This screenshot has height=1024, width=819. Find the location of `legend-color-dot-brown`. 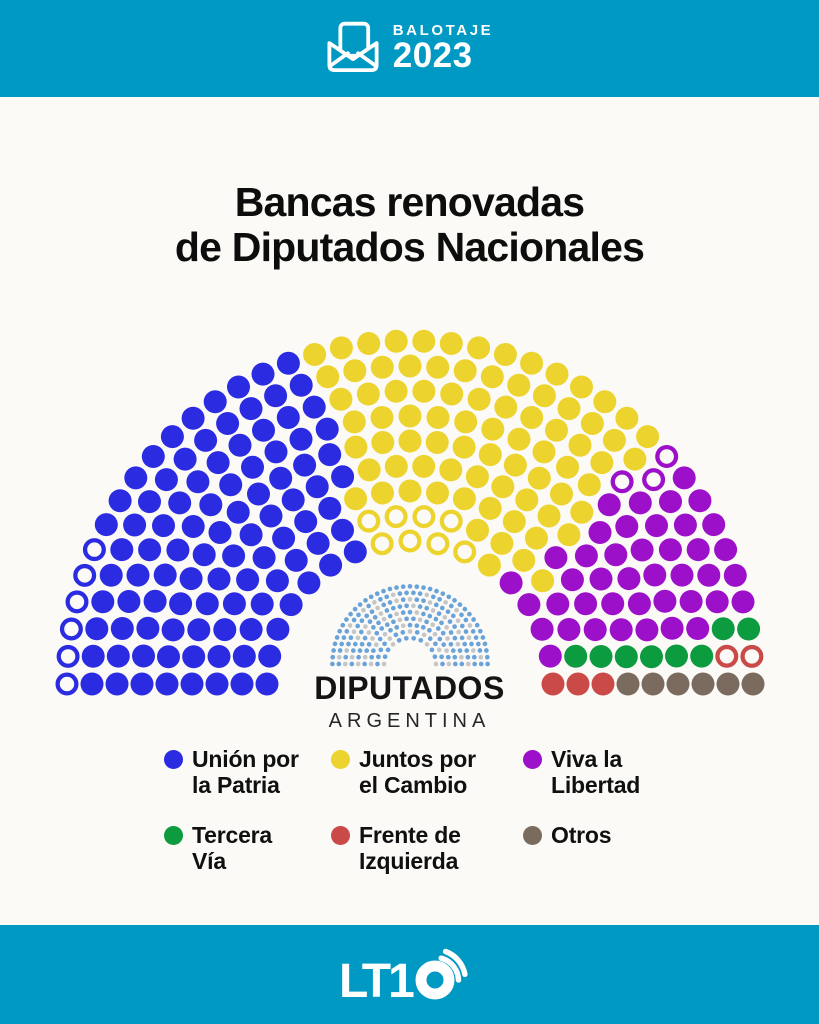

legend-color-dot-brown is located at coordinates (532, 835).